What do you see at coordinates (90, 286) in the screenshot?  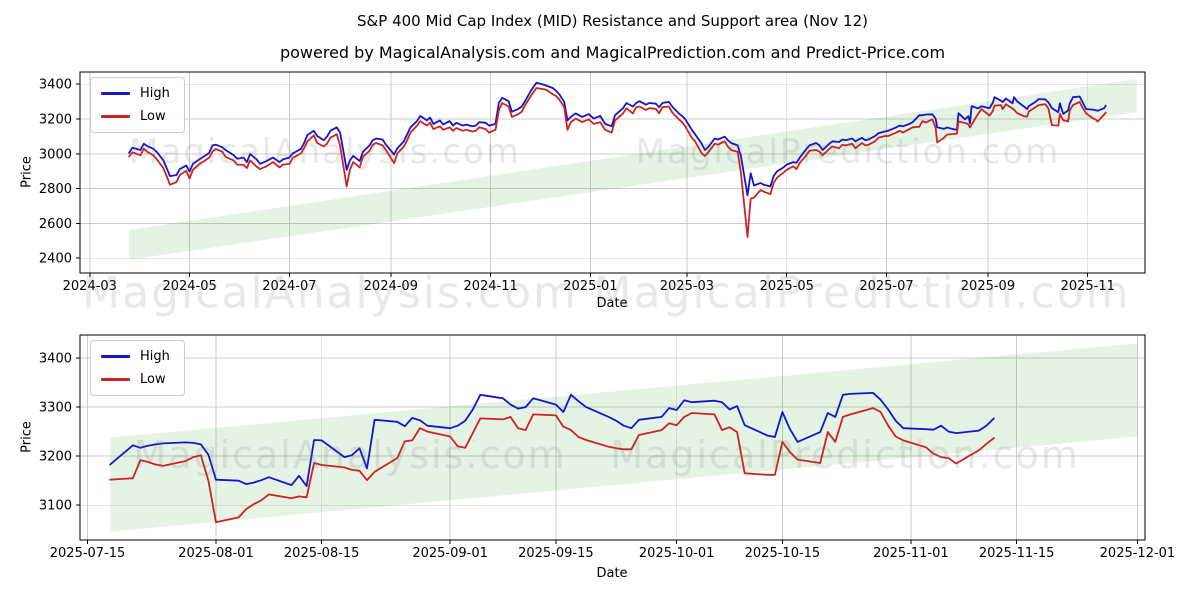 I see `x-tick-label: 2024-03` at bounding box center [90, 286].